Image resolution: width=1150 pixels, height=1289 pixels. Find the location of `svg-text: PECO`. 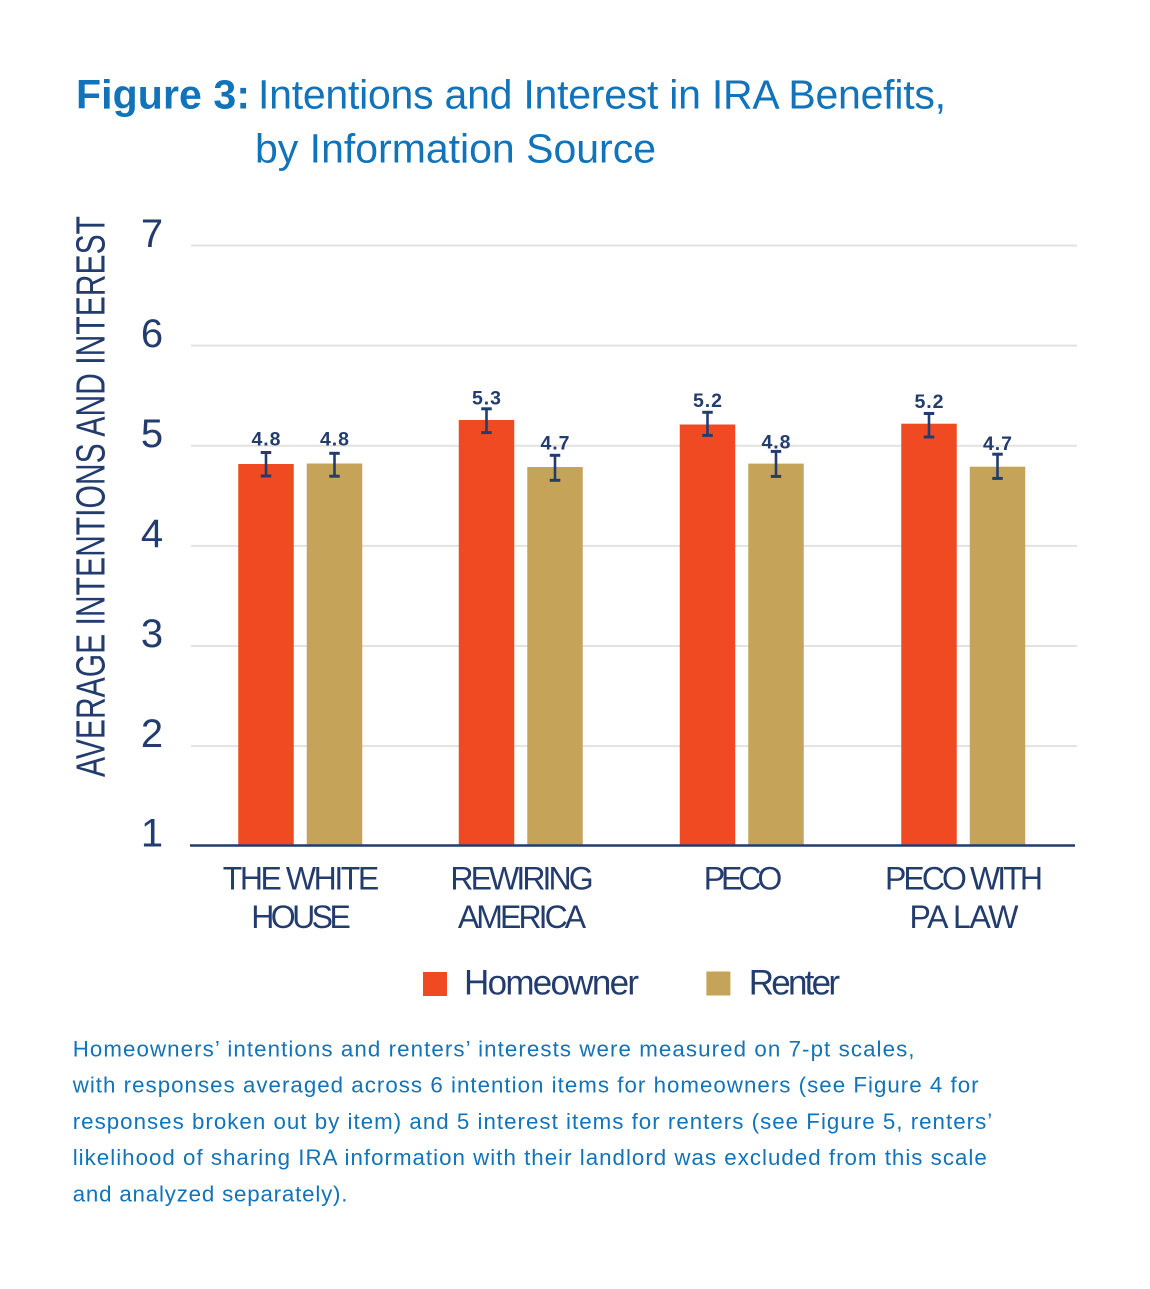

svg-text: PECO is located at coordinates (743, 879).